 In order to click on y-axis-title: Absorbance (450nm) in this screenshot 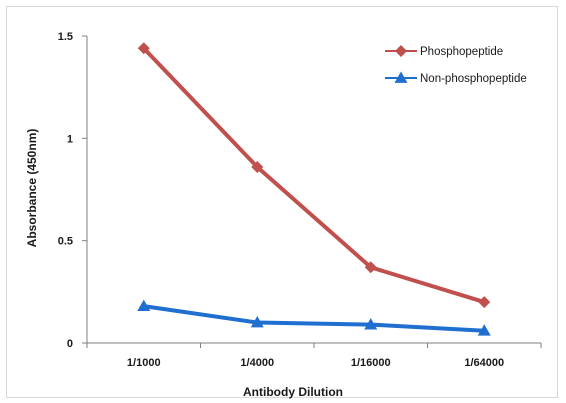, I will do `click(32, 188)`.